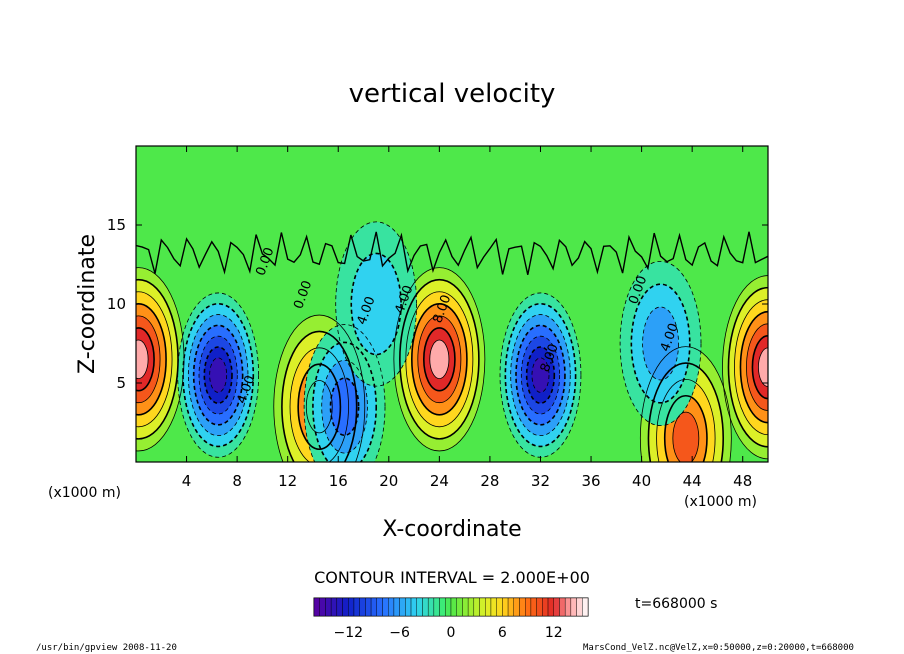 The image size is (904, 654). Describe the element at coordinates (116, 304) in the screenshot. I see `y-tick-label: 10` at that location.